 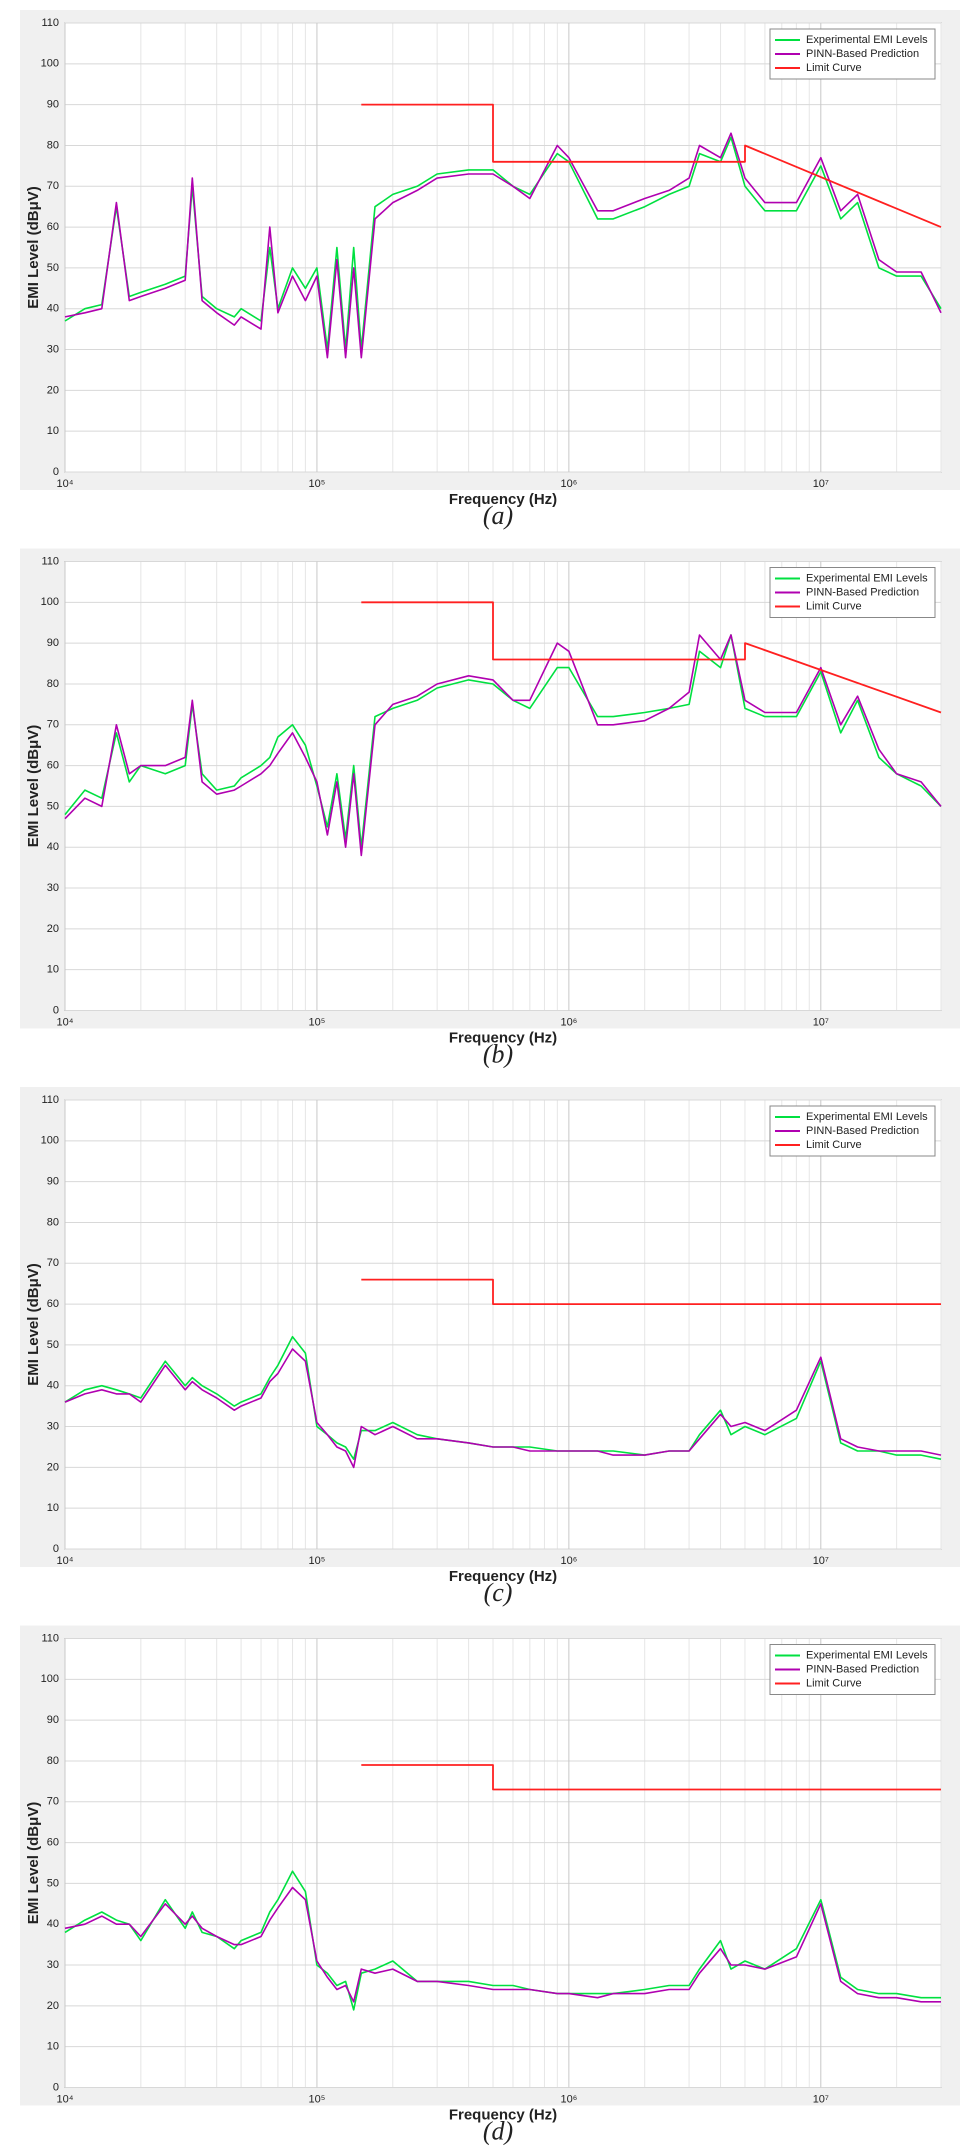 What do you see at coordinates (498, 2130) in the screenshot?
I see `caption: (d)` at bounding box center [498, 2130].